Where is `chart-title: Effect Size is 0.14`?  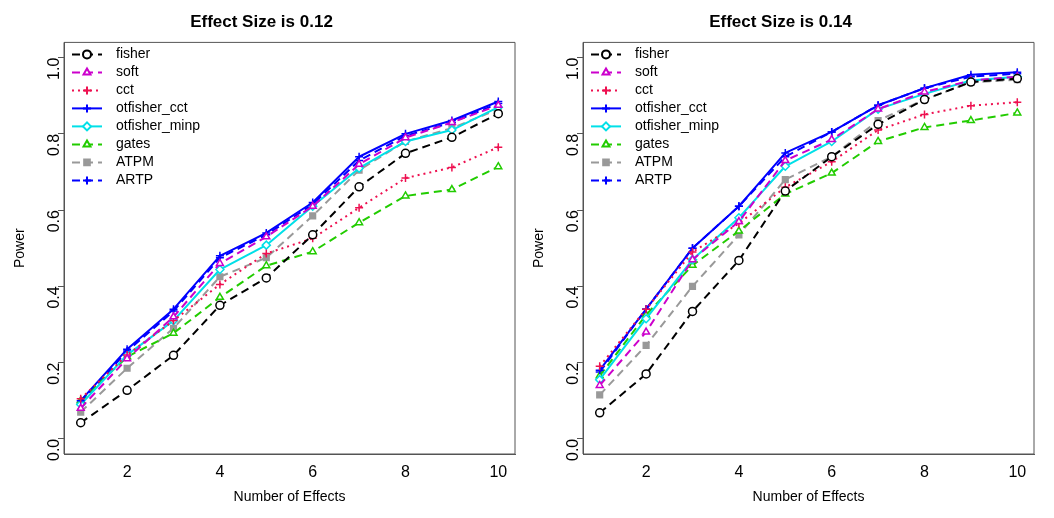
chart-title: Effect Size is 0.14 is located at coordinates (781, 21).